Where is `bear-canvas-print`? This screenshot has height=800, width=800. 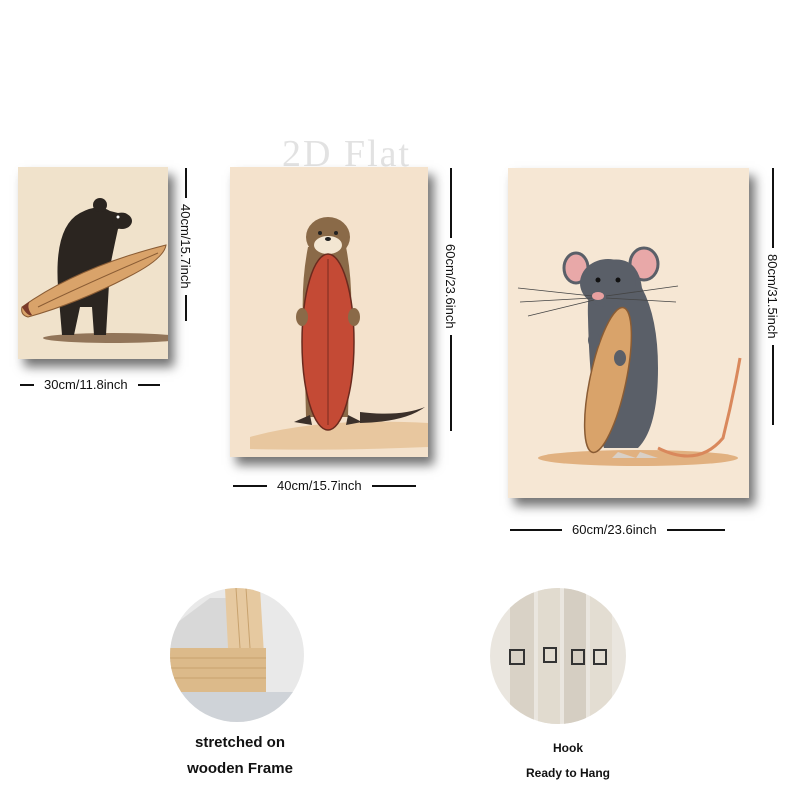
bear-canvas-print is located at coordinates (93, 263).